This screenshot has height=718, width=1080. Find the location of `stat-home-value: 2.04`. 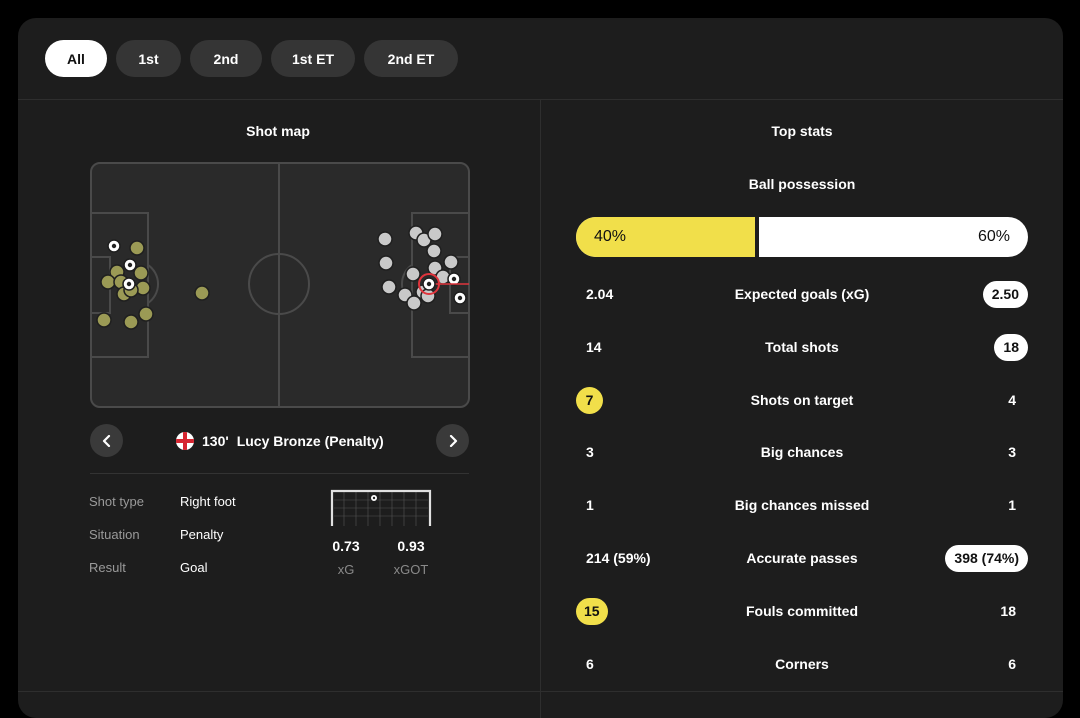

stat-home-value: 2.04 is located at coordinates (600, 294).